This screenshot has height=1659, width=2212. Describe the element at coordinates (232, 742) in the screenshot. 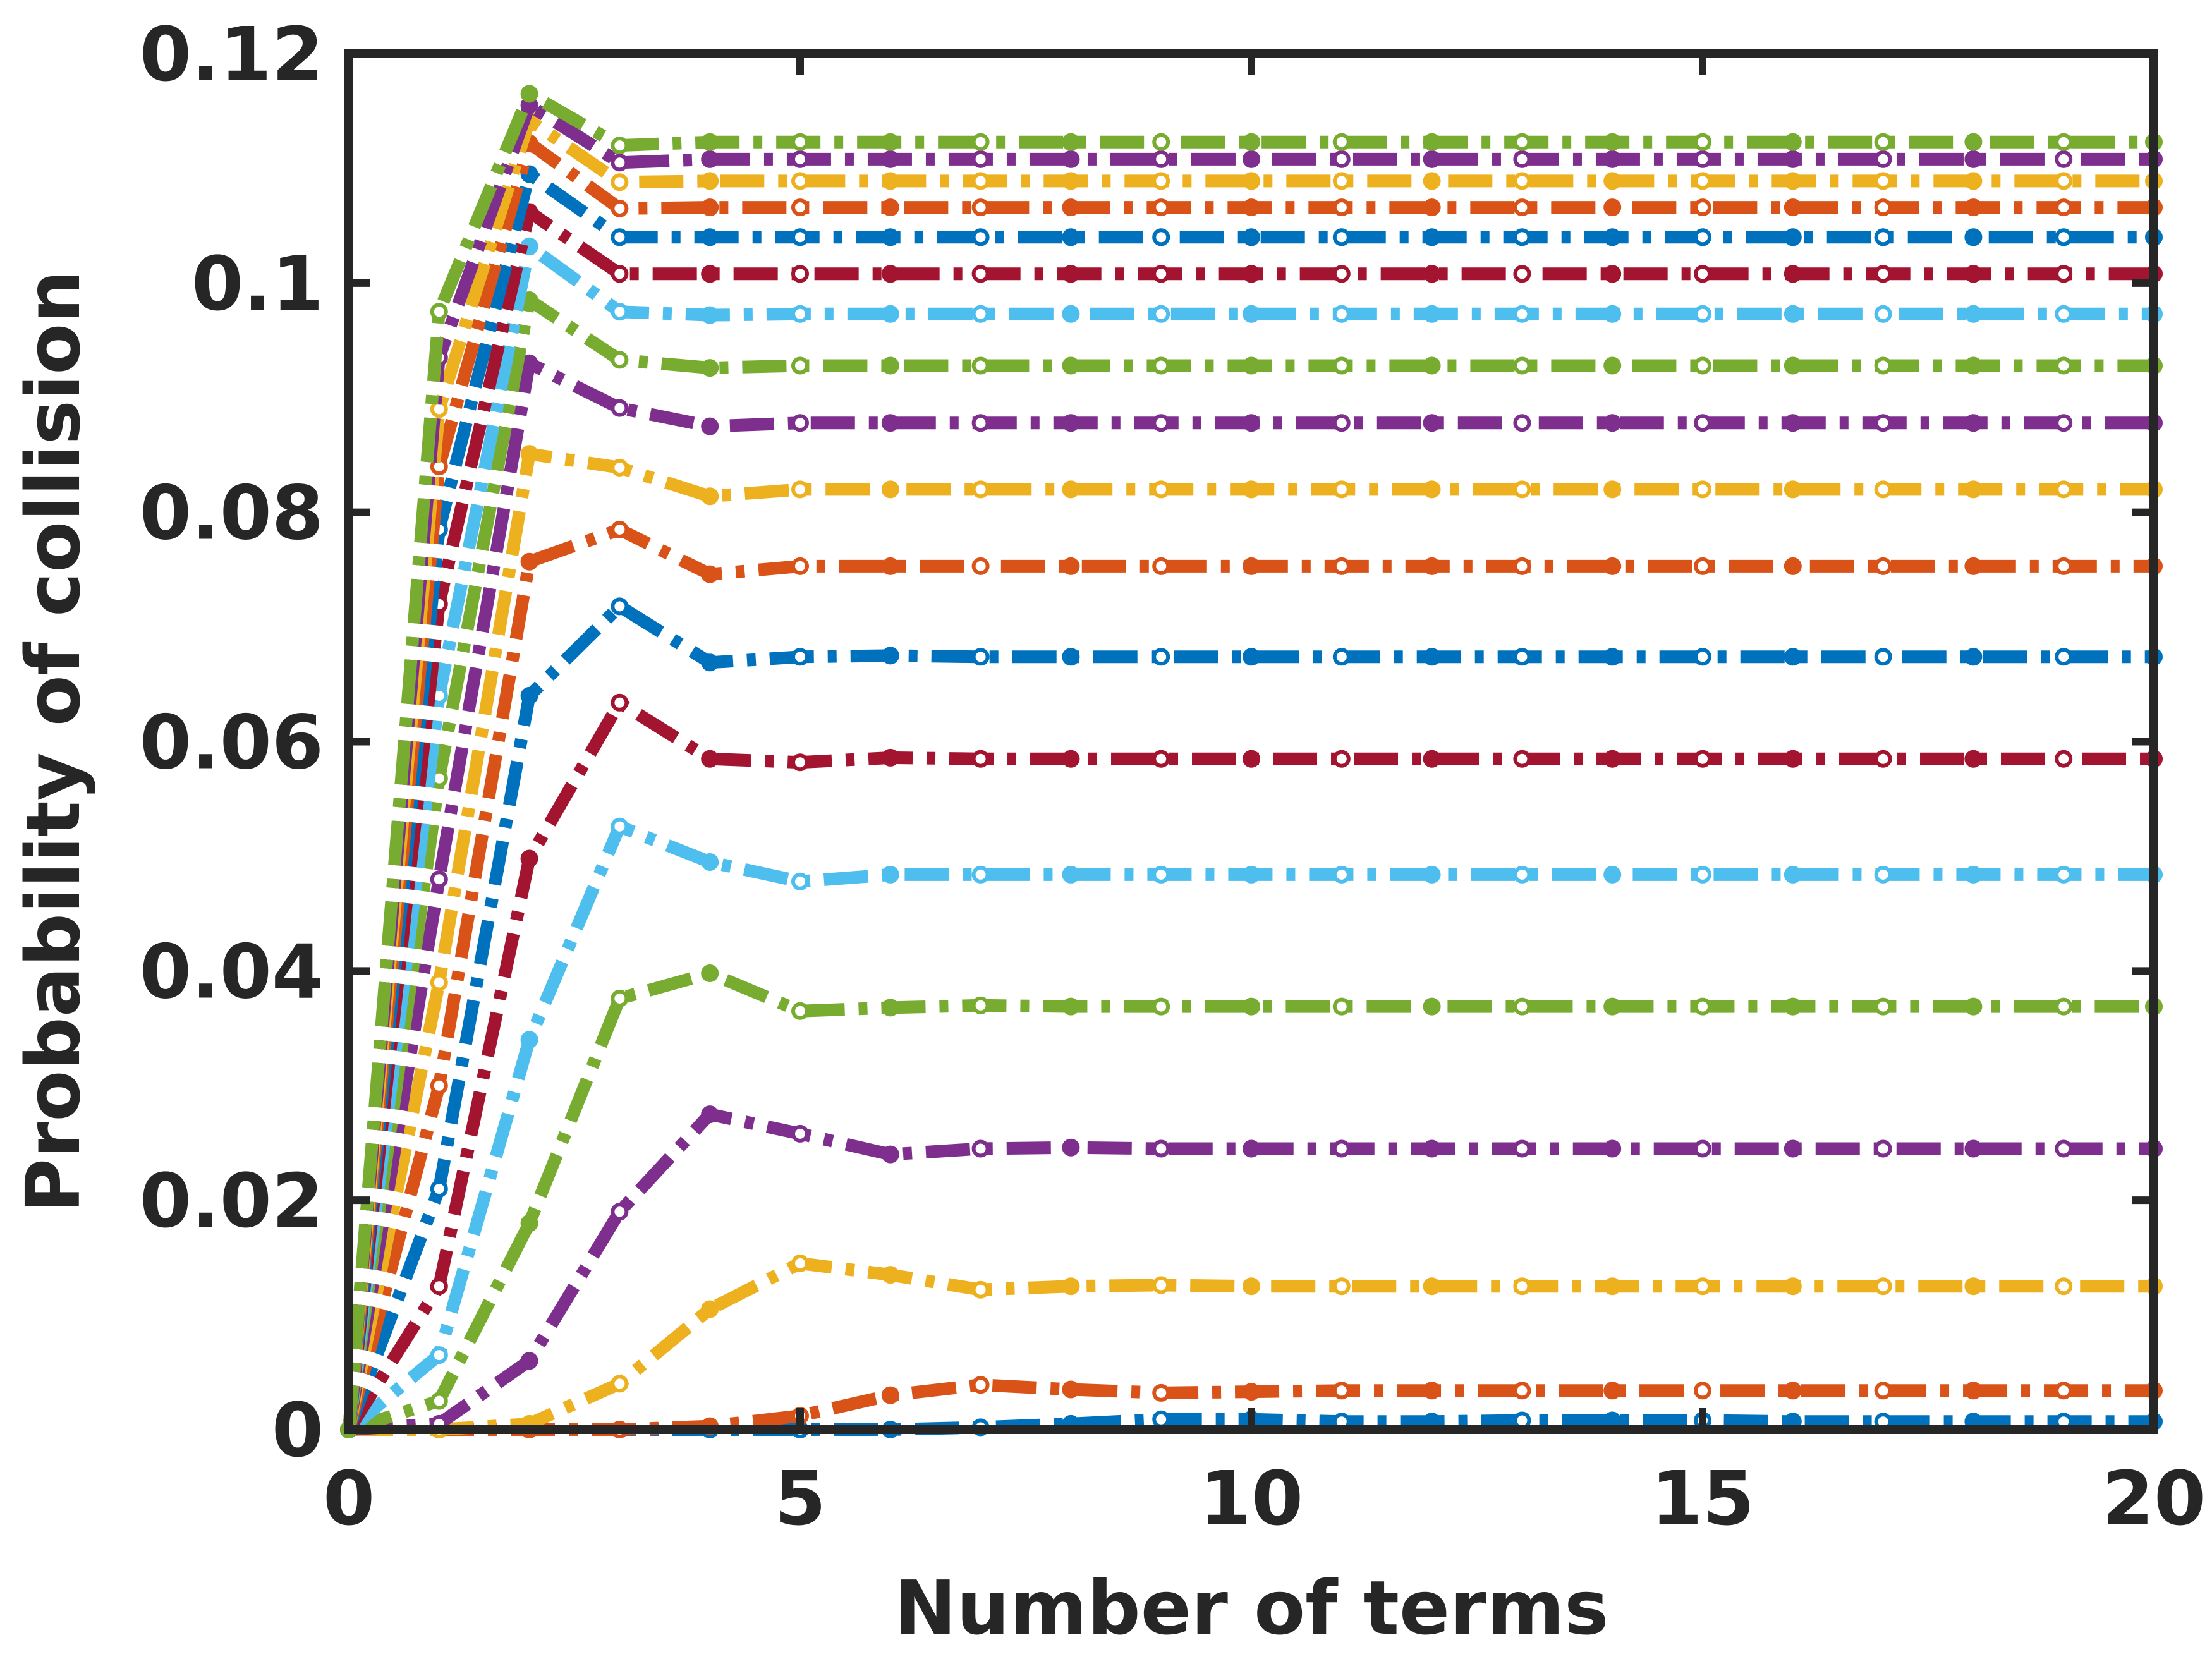

I see `y-tick-label: 0.06` at that location.